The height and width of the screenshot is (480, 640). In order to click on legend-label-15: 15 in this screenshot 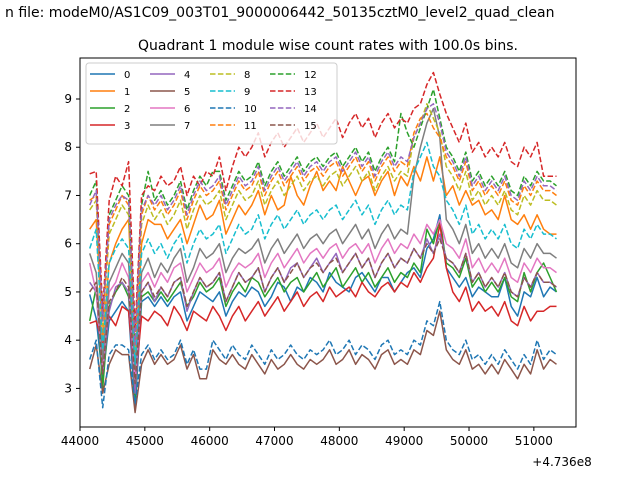, I will do `click(310, 126)`.